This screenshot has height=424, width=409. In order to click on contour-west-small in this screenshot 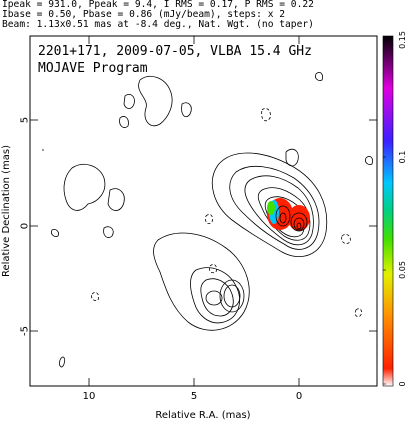, I will do `click(116, 199)`.